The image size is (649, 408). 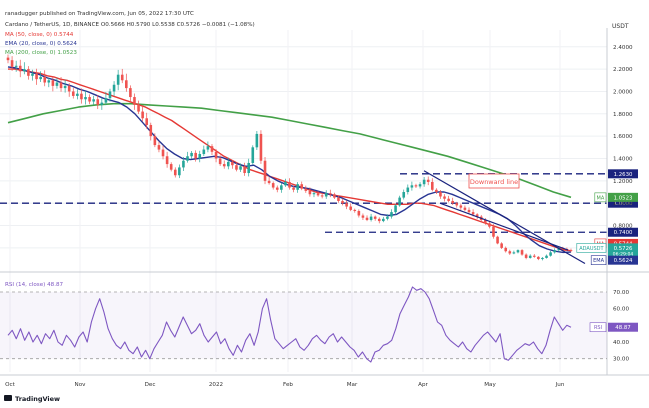 I want to click on legend-rsi: RSI (14, close) 48.87, so click(x=34, y=285).